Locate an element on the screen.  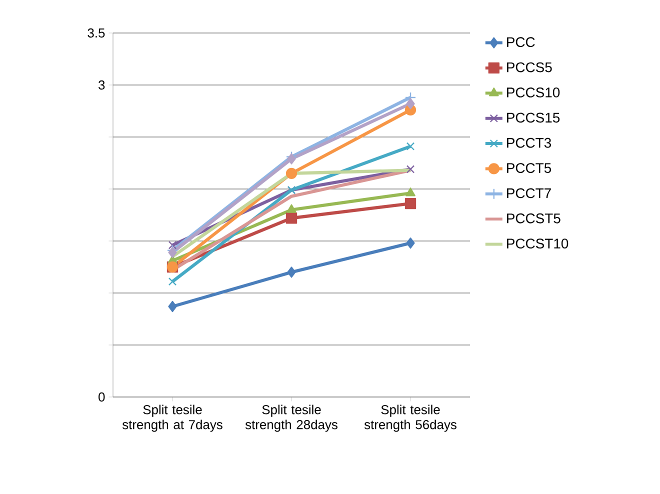
x-tick-label: Split tesile strength 28days is located at coordinates (291, 418).